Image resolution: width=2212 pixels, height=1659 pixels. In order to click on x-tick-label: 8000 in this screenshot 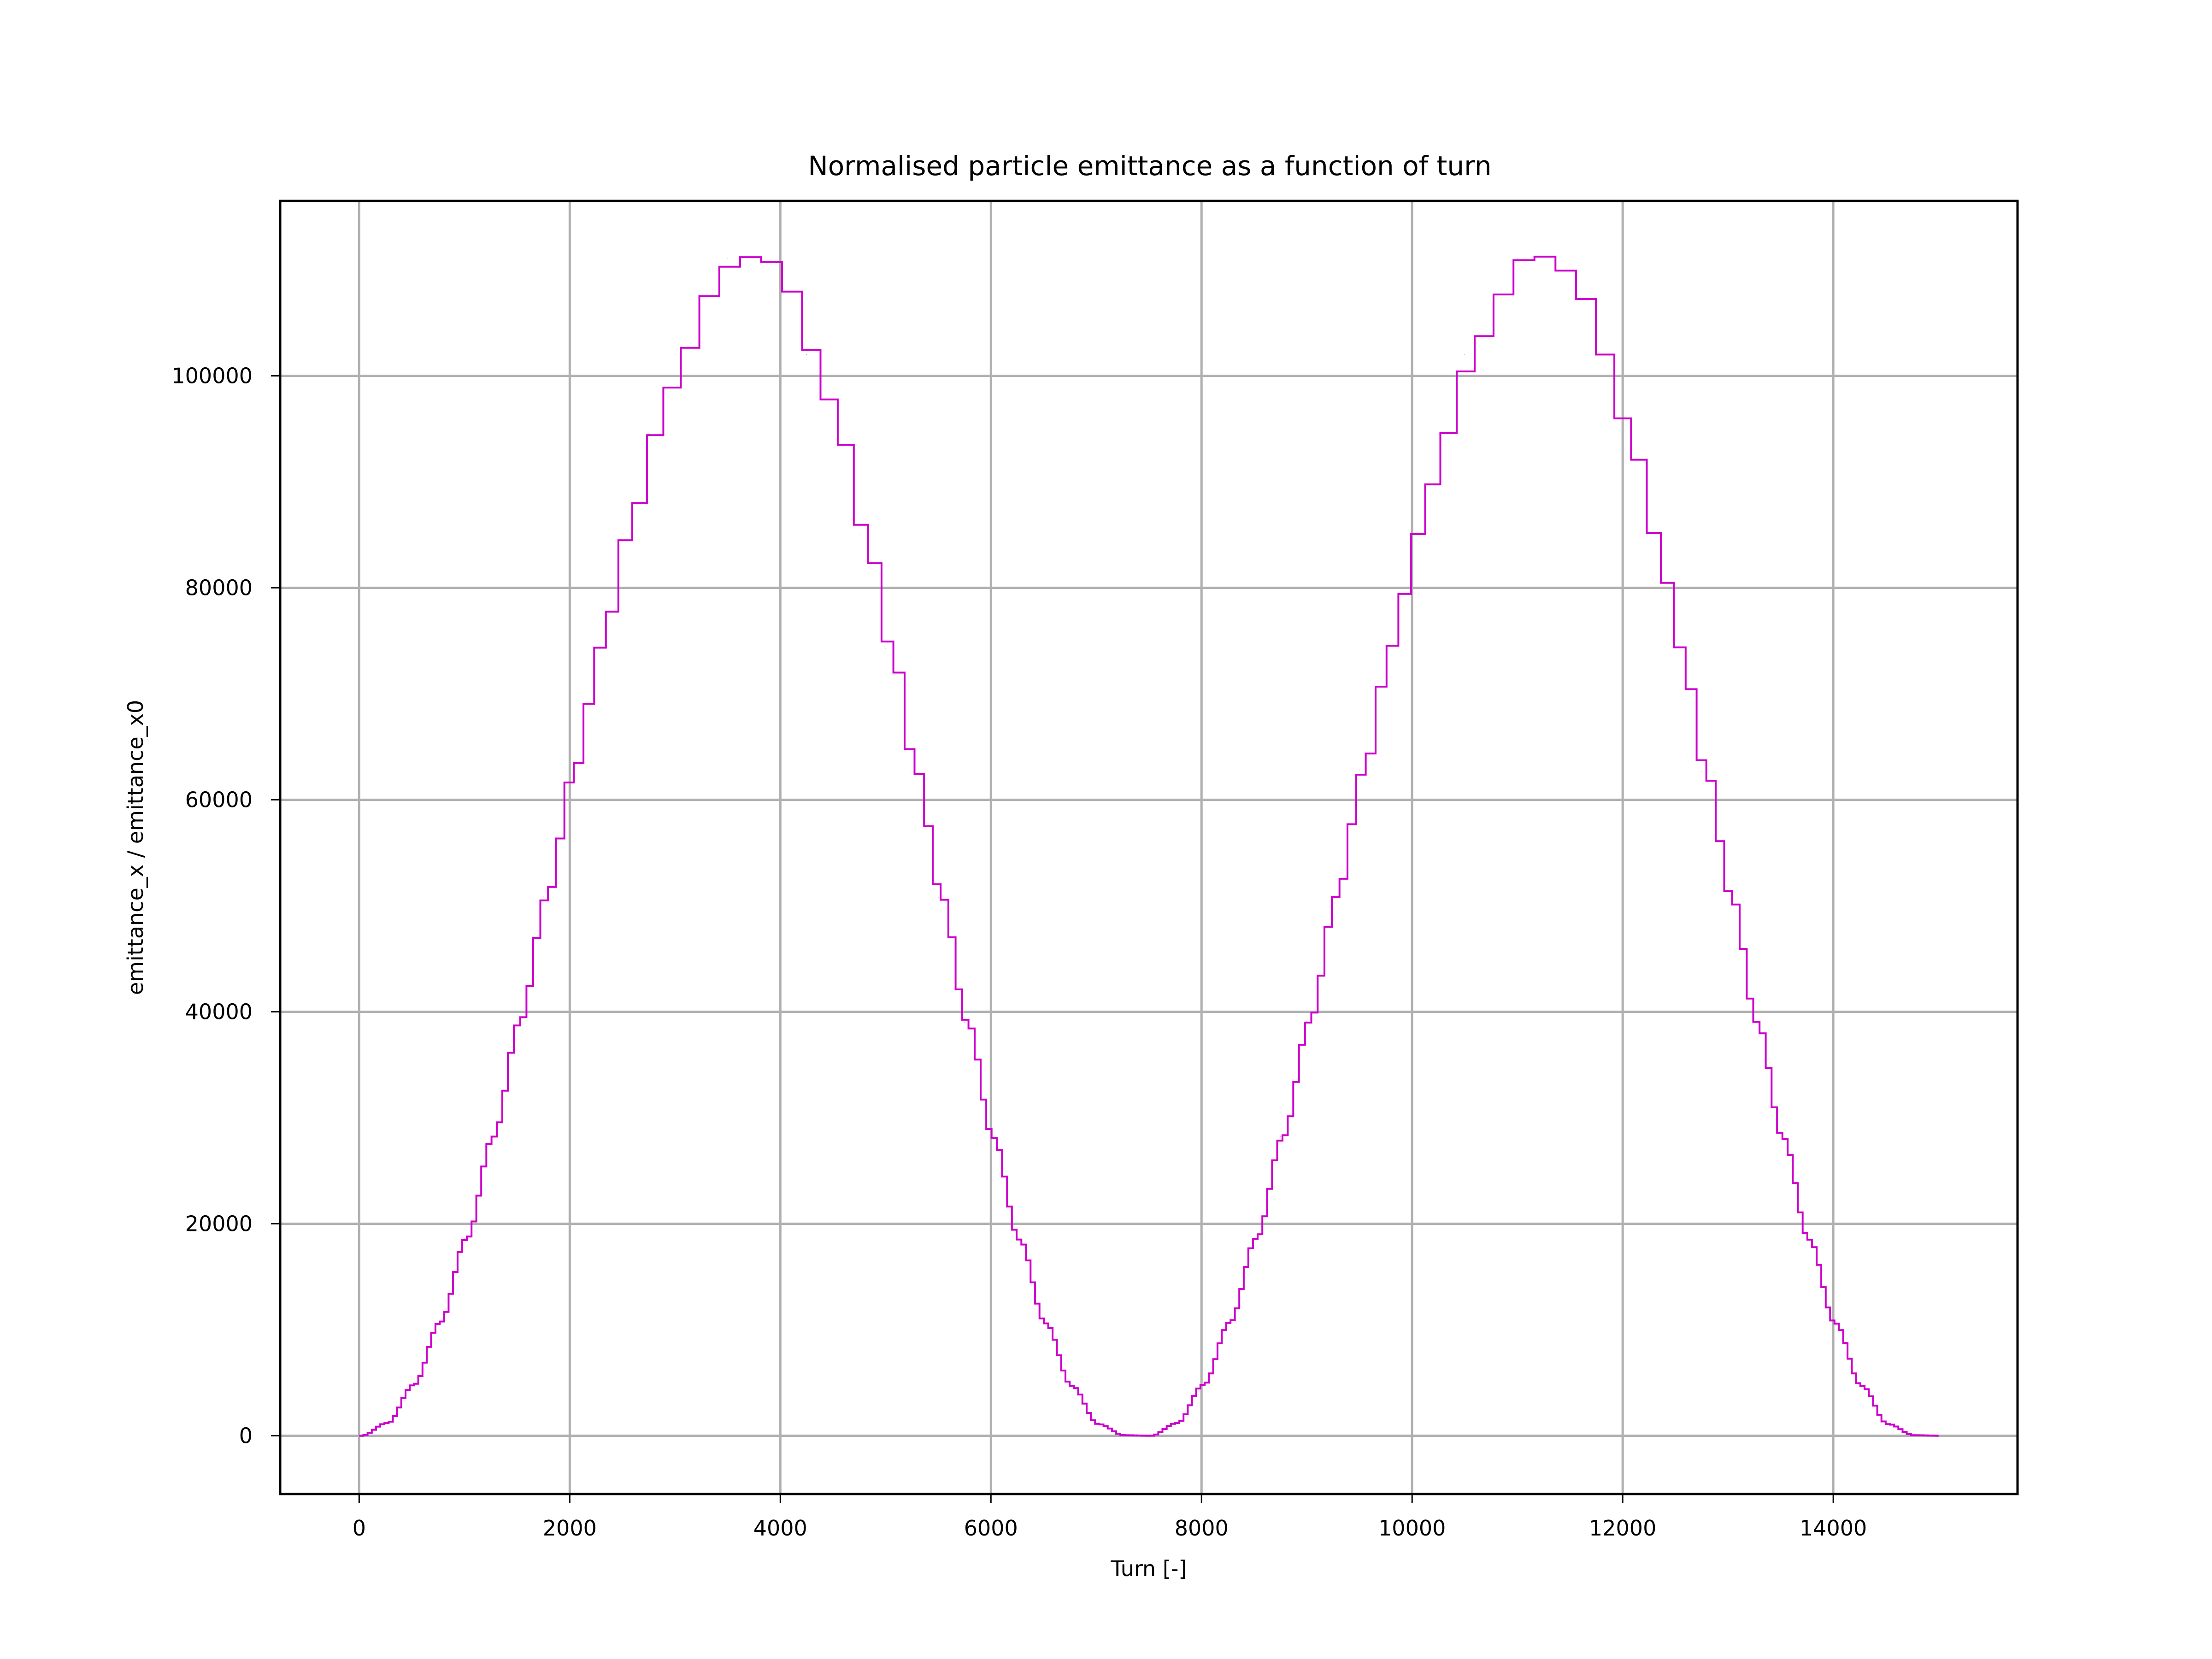, I will do `click(1202, 1528)`.